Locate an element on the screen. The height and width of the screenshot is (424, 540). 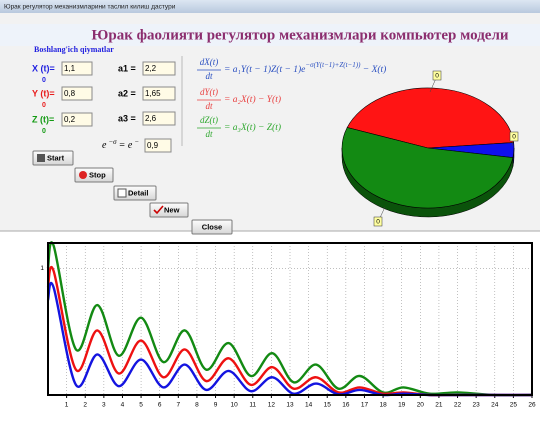
button-label: Start is located at coordinates (56, 157).